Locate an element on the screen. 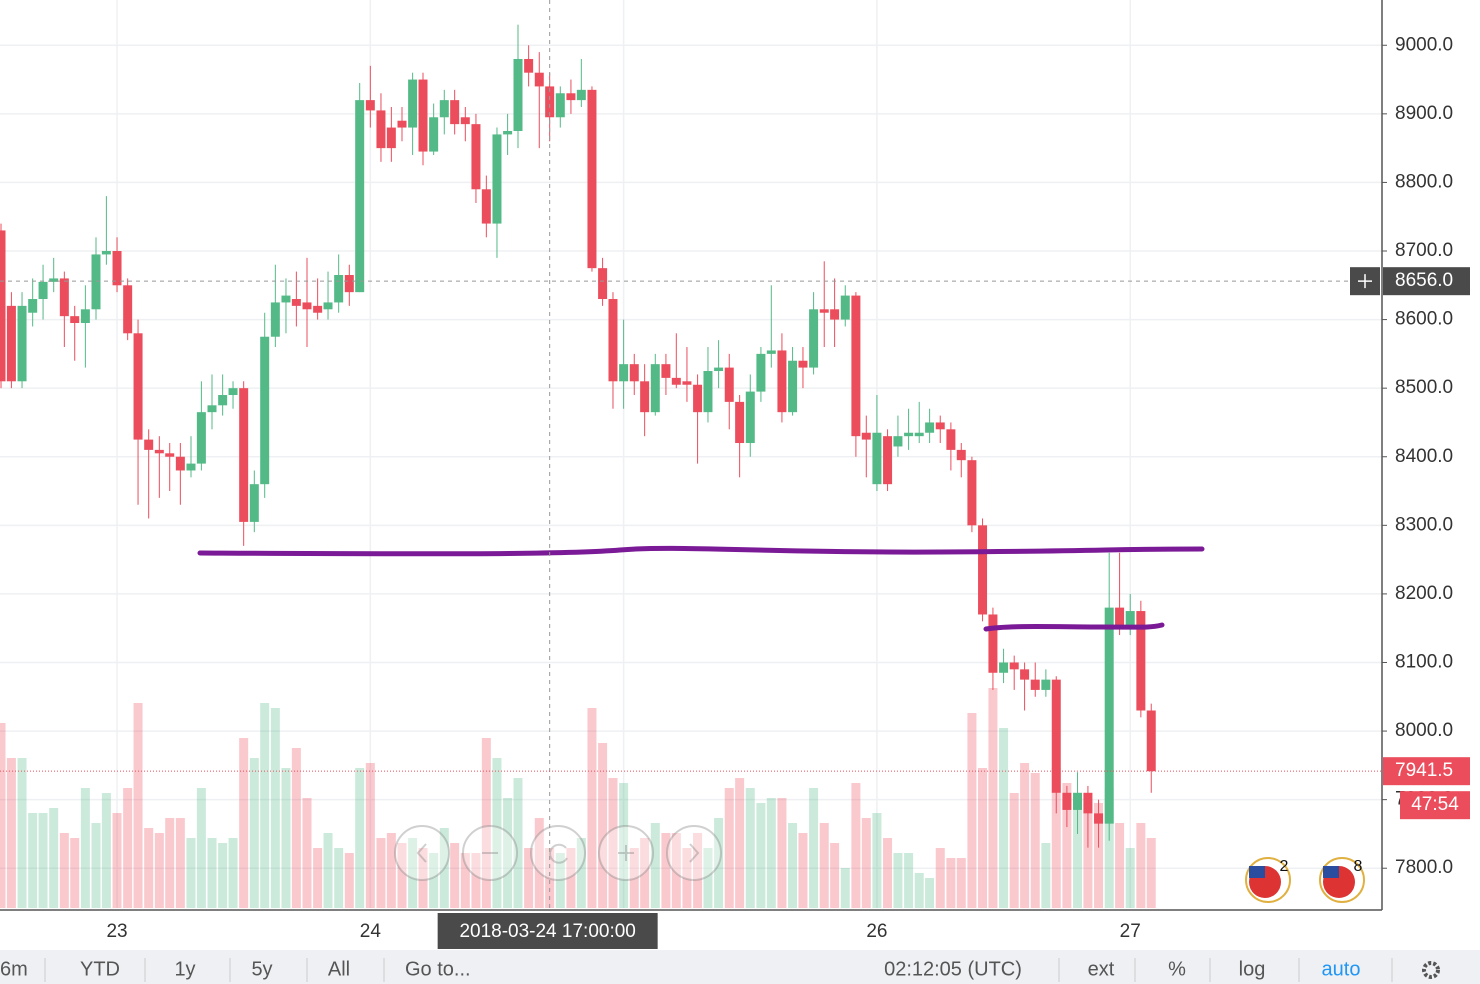 This screenshot has width=1480, height=984. zoom-out-button is located at coordinates (490, 853).